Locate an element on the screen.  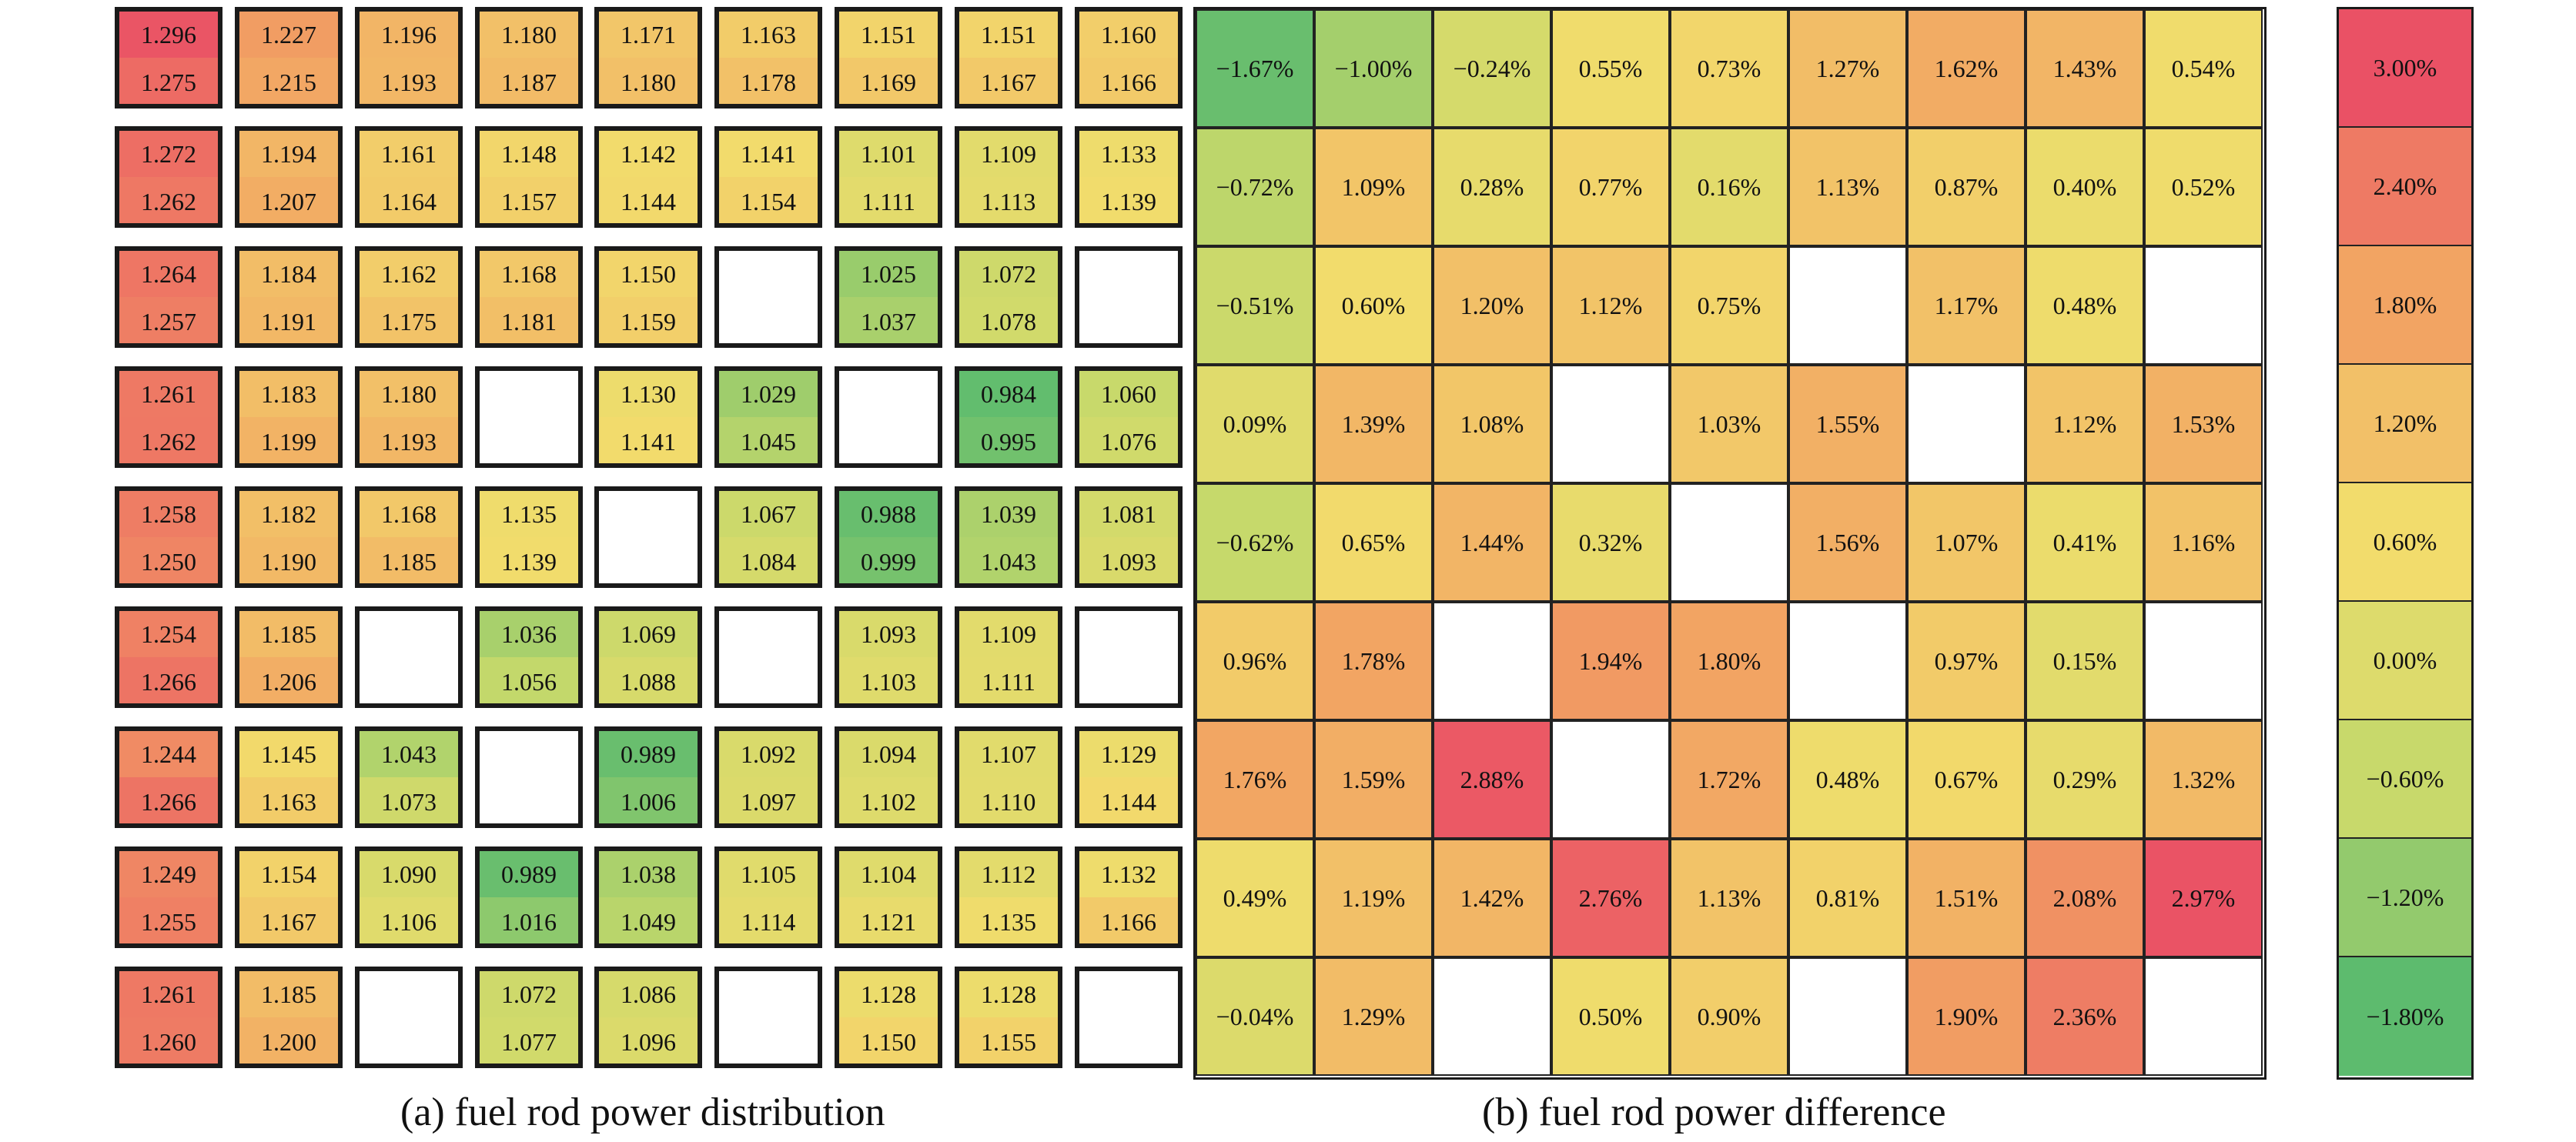
distribution-cell: 1.258 1.250 is located at coordinates (168, 537).